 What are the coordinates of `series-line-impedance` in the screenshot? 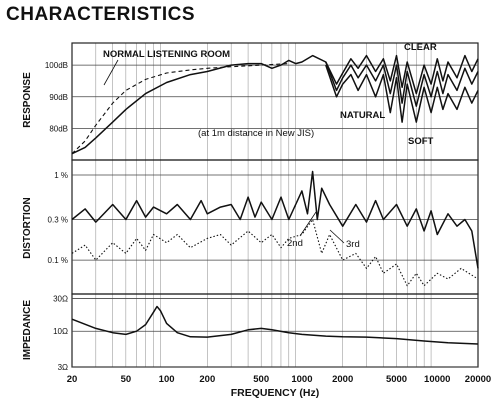 It's located at (275, 325).